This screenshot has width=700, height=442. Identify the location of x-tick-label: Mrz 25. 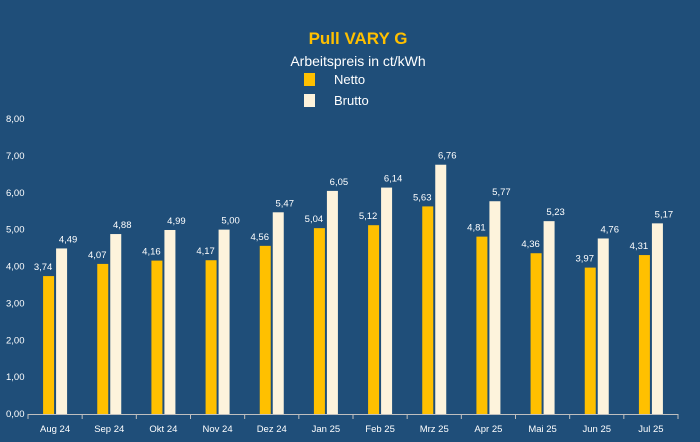
(434, 429).